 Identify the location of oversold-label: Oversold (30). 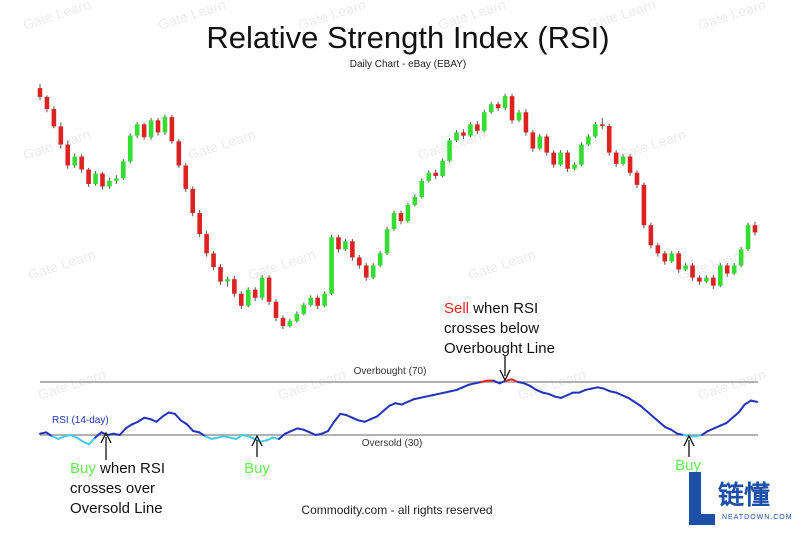
(392, 443).